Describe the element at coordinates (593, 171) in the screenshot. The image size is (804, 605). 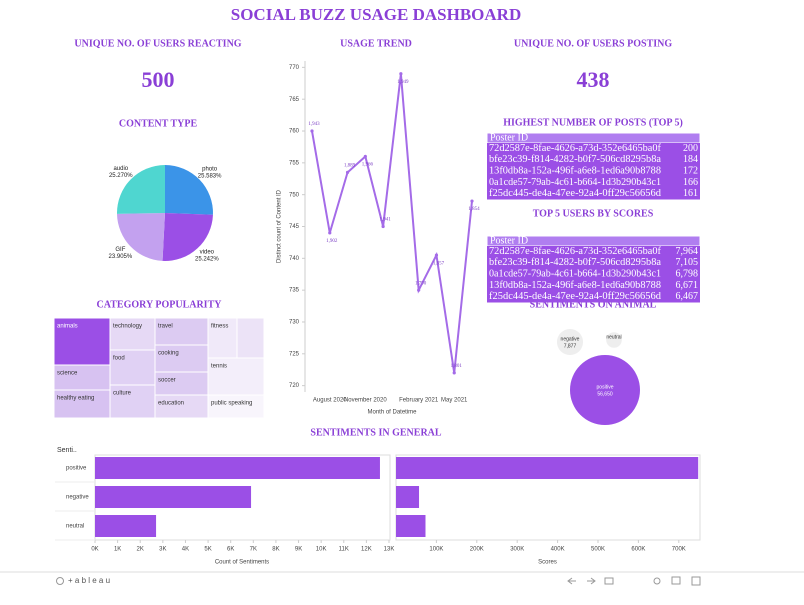
I see `table-body` at that location.